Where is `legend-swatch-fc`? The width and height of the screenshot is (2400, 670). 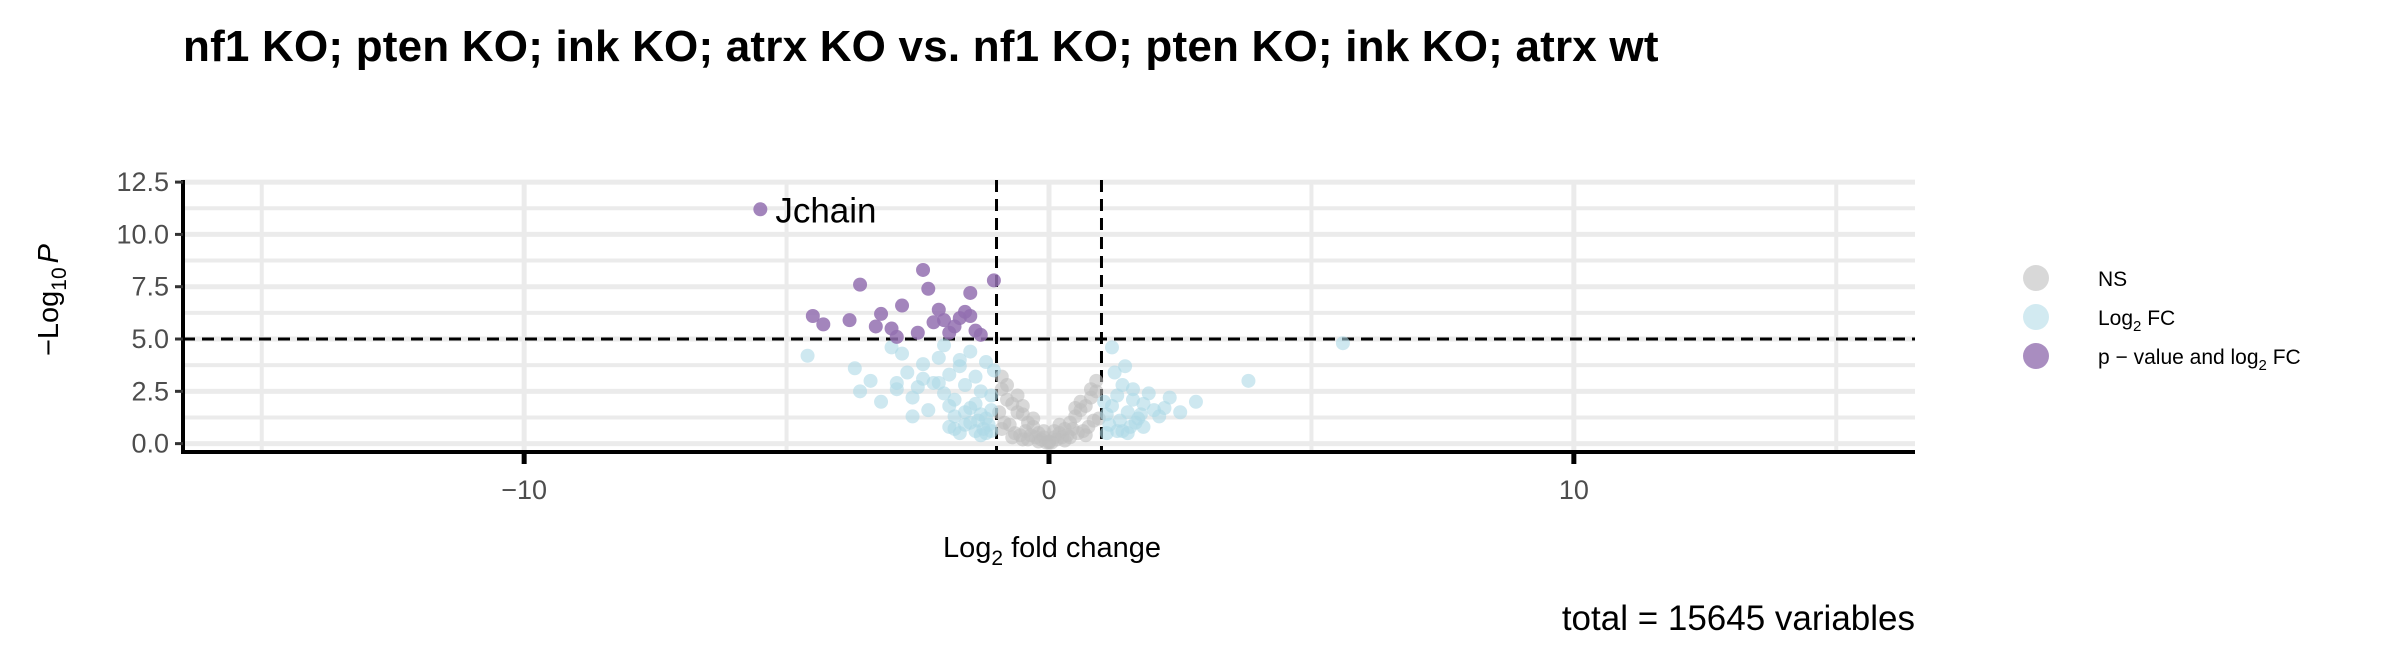
legend-swatch-fc is located at coordinates (2036, 317).